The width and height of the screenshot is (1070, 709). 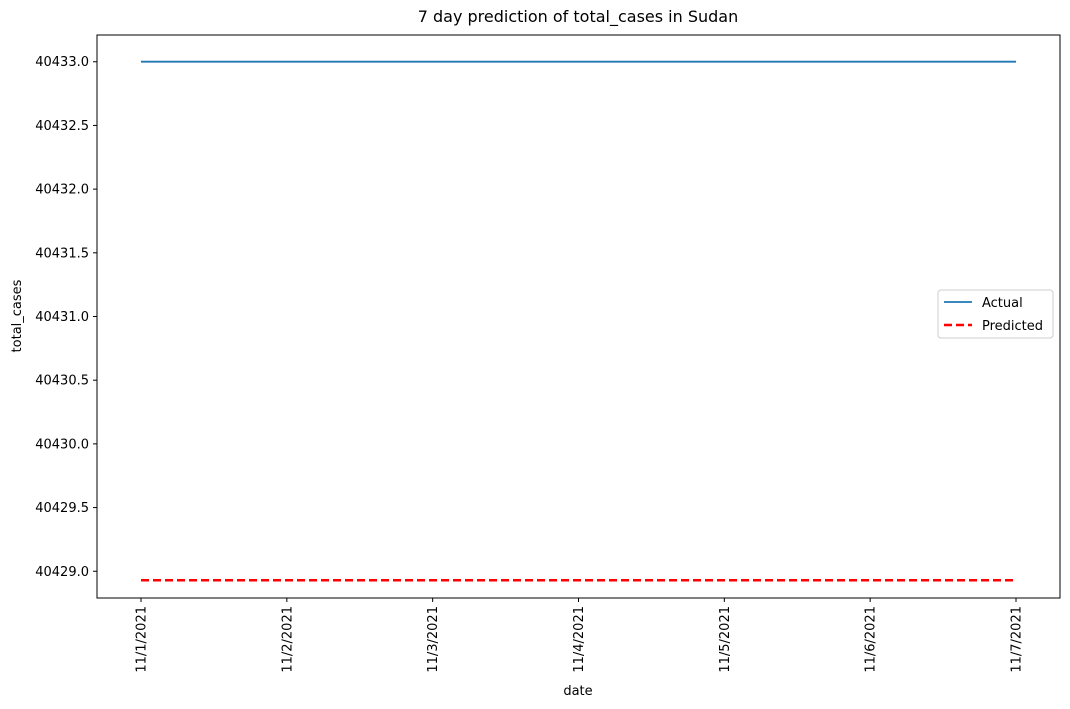 What do you see at coordinates (1017, 639) in the screenshot?
I see `x-tick-label: 11/7/2021` at bounding box center [1017, 639].